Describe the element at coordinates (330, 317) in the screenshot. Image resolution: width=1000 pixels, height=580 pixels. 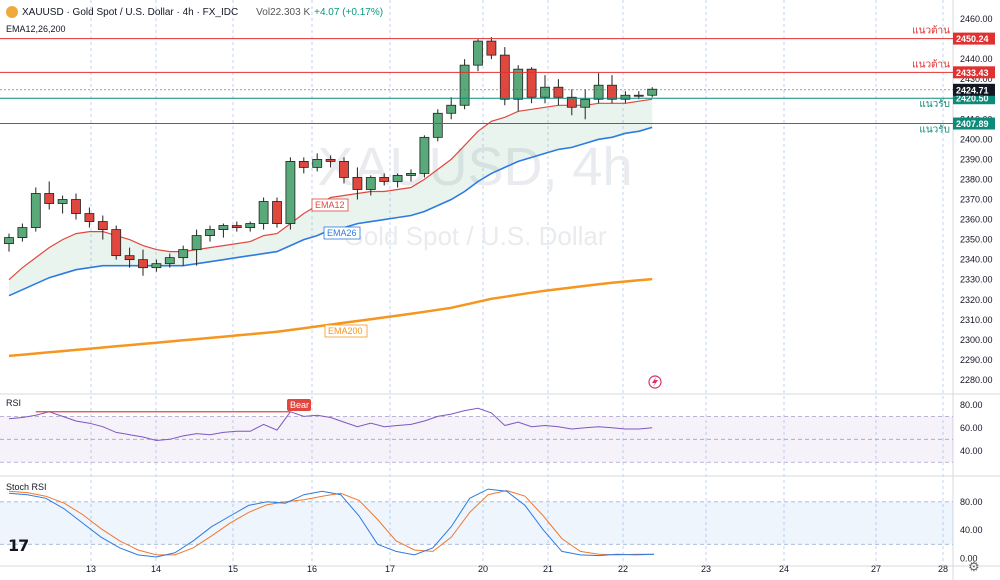
I see `ema200-line` at that location.